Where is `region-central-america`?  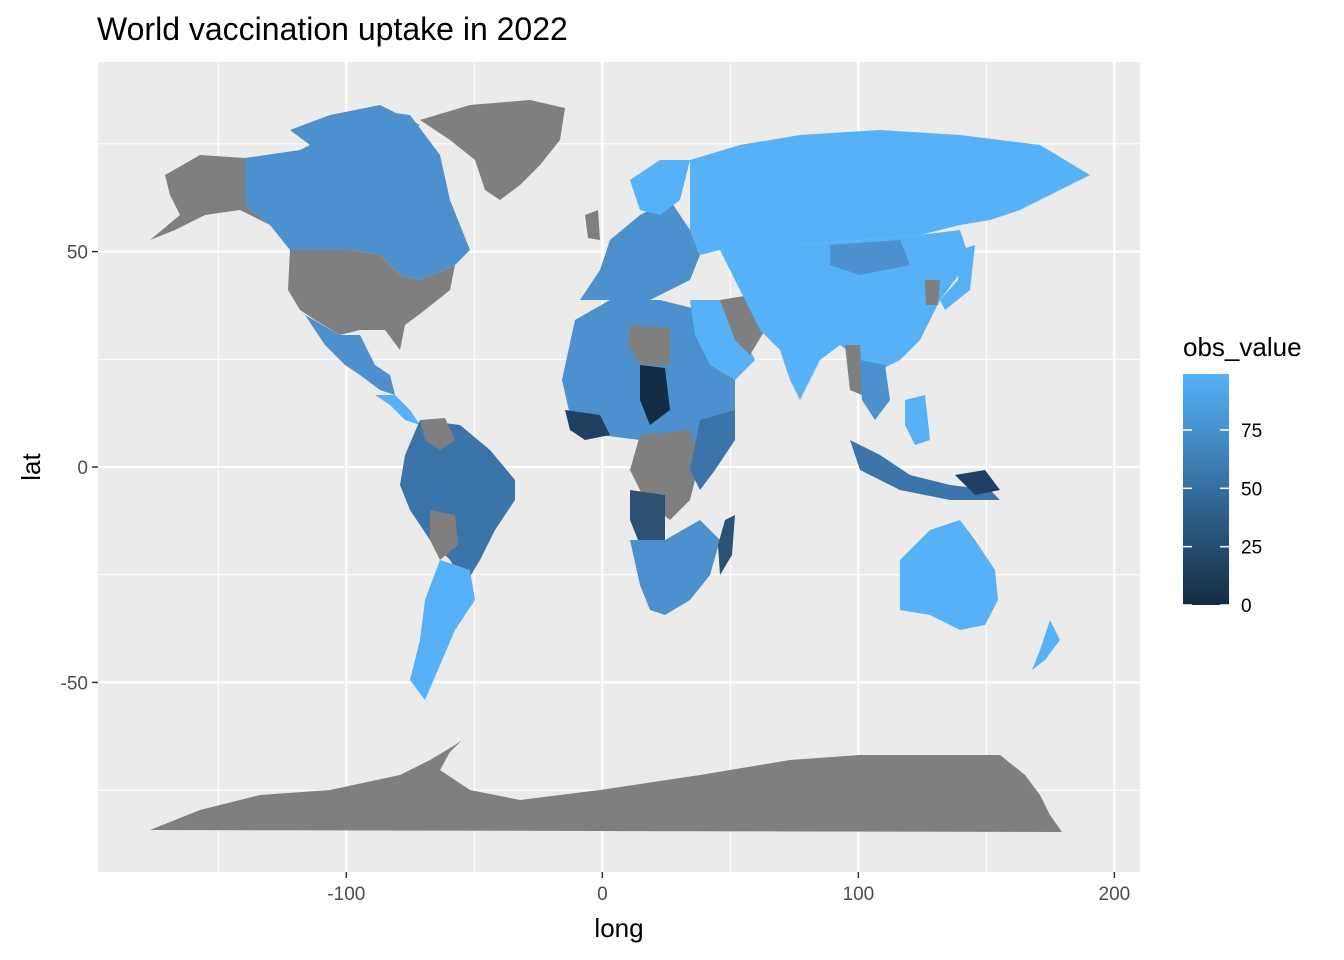
region-central-america is located at coordinates (397, 410).